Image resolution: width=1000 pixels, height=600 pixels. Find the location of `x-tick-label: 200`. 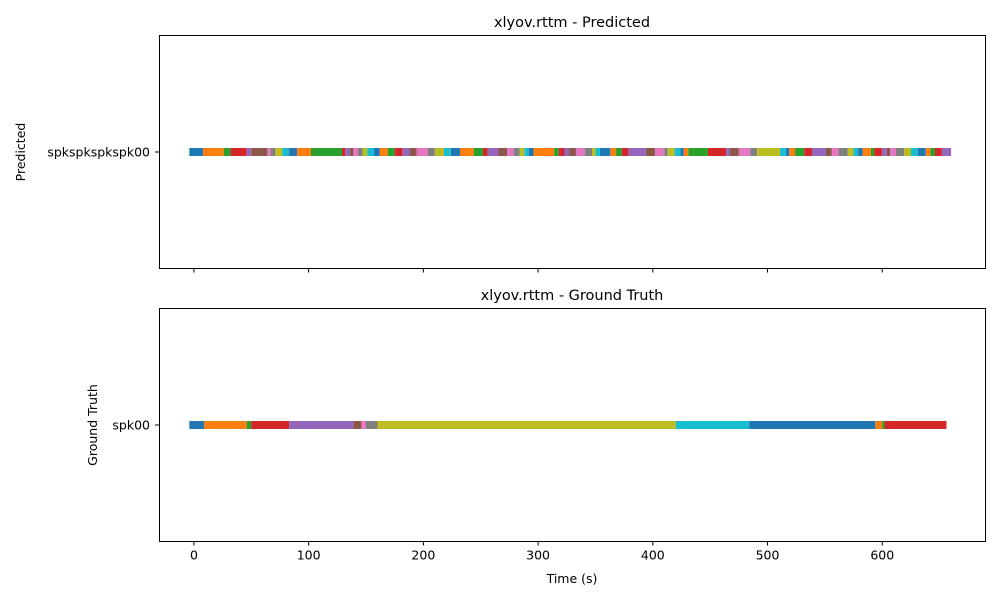

x-tick-label: 200 is located at coordinates (423, 555).